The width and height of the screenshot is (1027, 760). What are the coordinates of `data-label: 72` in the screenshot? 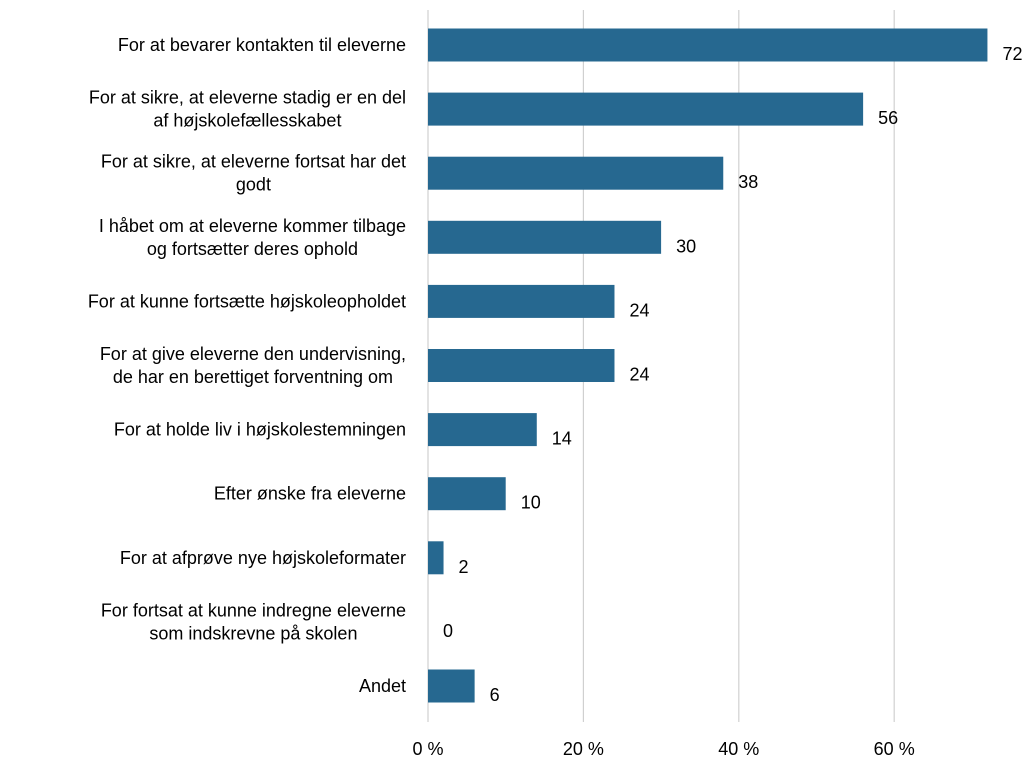 It's located at (1012, 54).